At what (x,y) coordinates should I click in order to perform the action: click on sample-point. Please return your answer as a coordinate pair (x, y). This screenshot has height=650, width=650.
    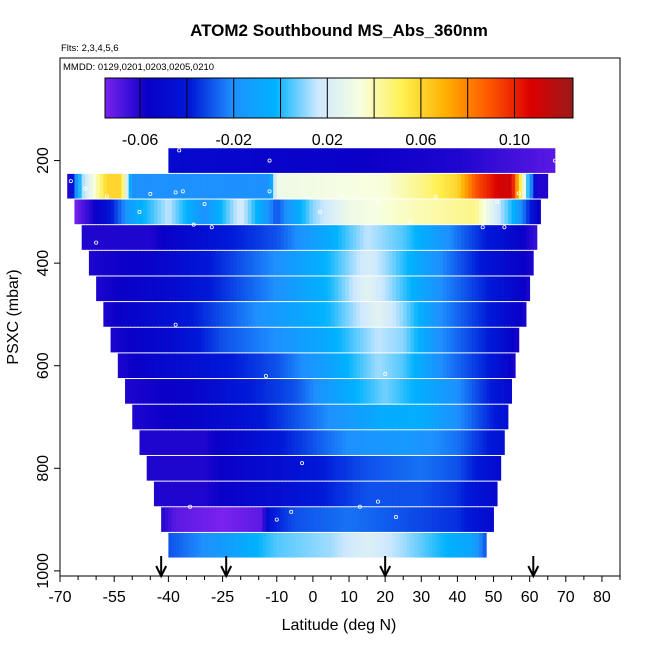
    Looking at the image, I should click on (504, 227).